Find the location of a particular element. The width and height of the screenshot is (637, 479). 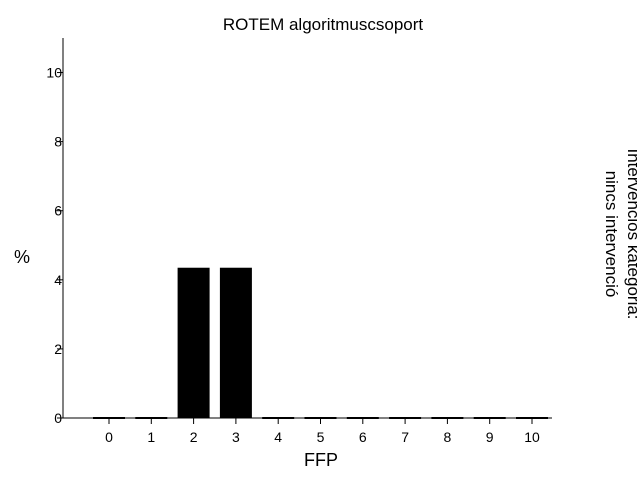

panel-label-line1: Intervenciós kategória: is located at coordinates (630, 233).